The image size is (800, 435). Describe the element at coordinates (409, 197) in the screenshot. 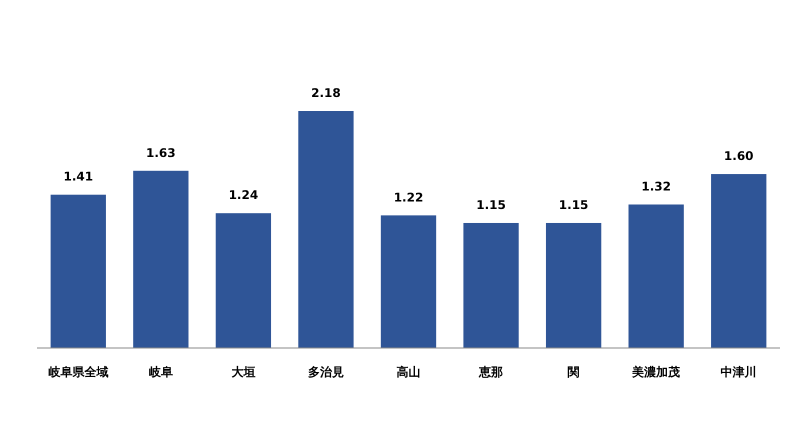

I see `data-label: 1.22` at that location.